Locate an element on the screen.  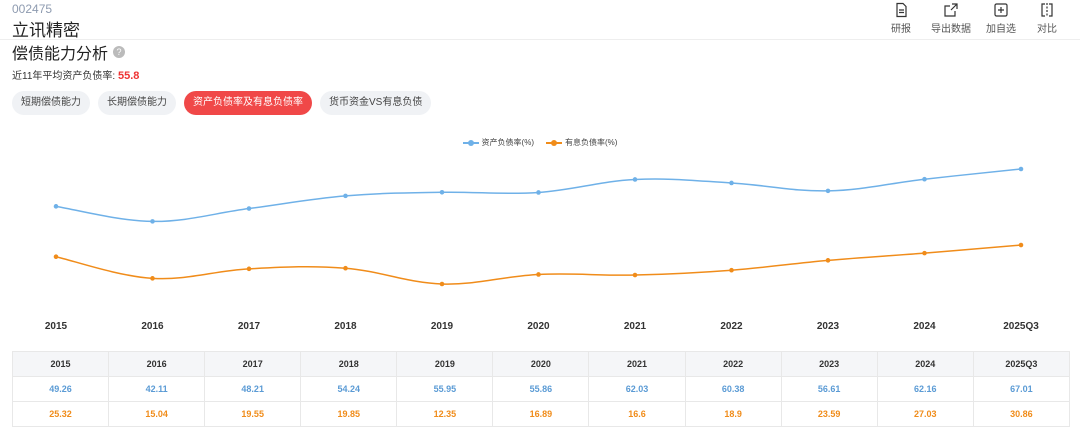
table-header-cell: 2017 is located at coordinates (253, 364).